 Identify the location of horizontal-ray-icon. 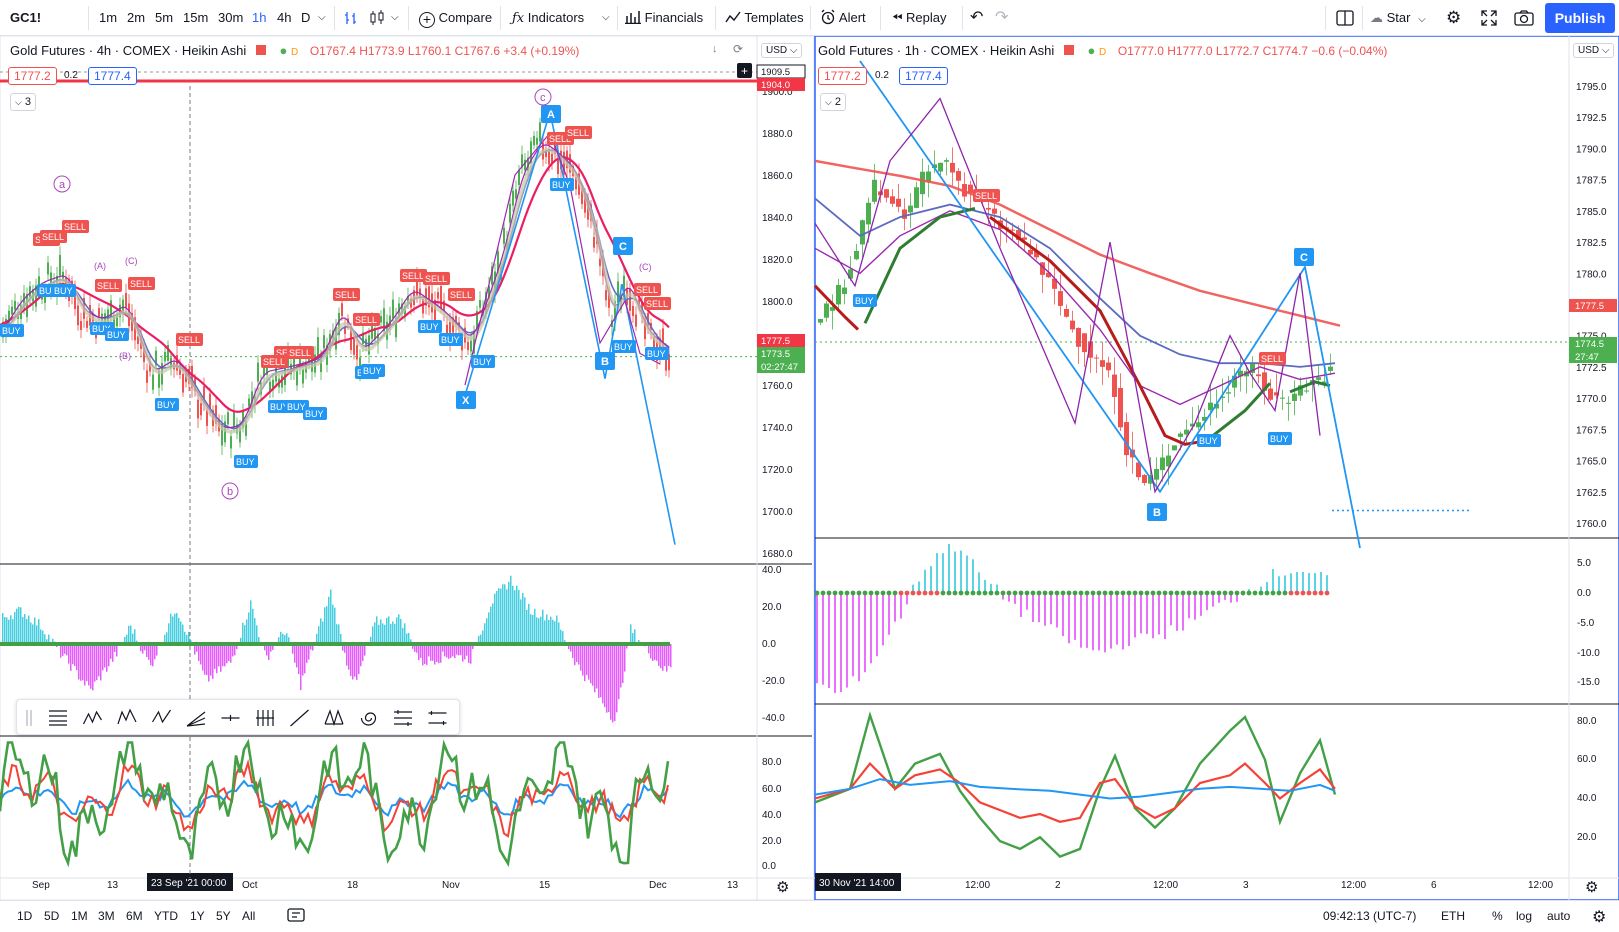
(230, 718).